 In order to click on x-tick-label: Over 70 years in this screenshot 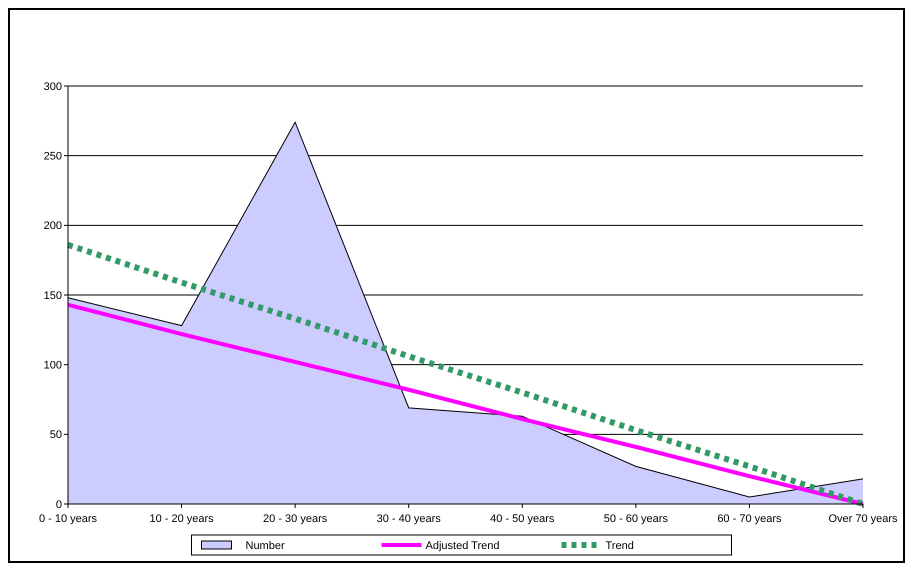, I will do `click(863, 519)`.